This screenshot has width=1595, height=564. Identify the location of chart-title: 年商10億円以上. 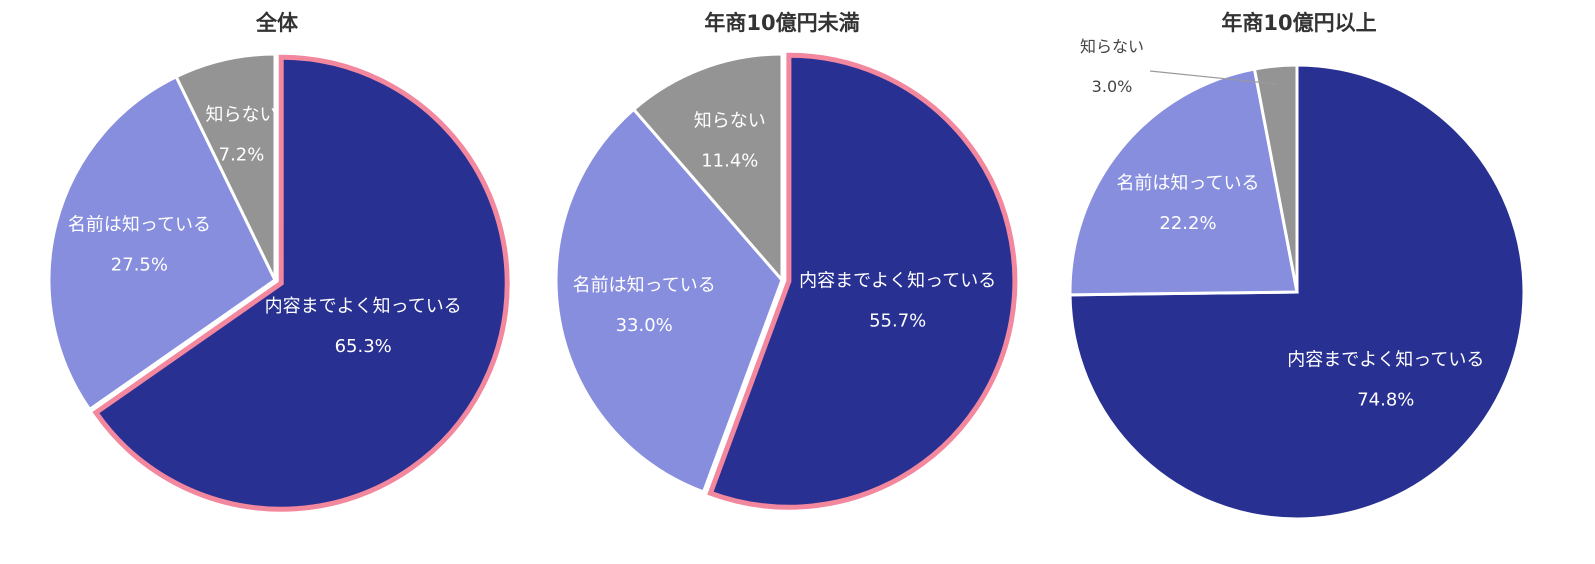
(1298, 23).